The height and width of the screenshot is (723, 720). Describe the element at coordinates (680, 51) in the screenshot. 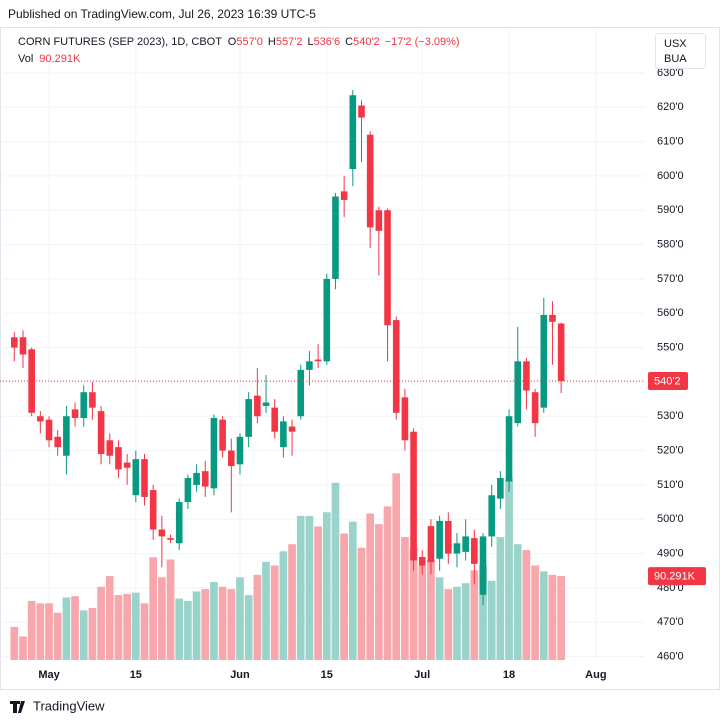

I see `currency-box` at that location.